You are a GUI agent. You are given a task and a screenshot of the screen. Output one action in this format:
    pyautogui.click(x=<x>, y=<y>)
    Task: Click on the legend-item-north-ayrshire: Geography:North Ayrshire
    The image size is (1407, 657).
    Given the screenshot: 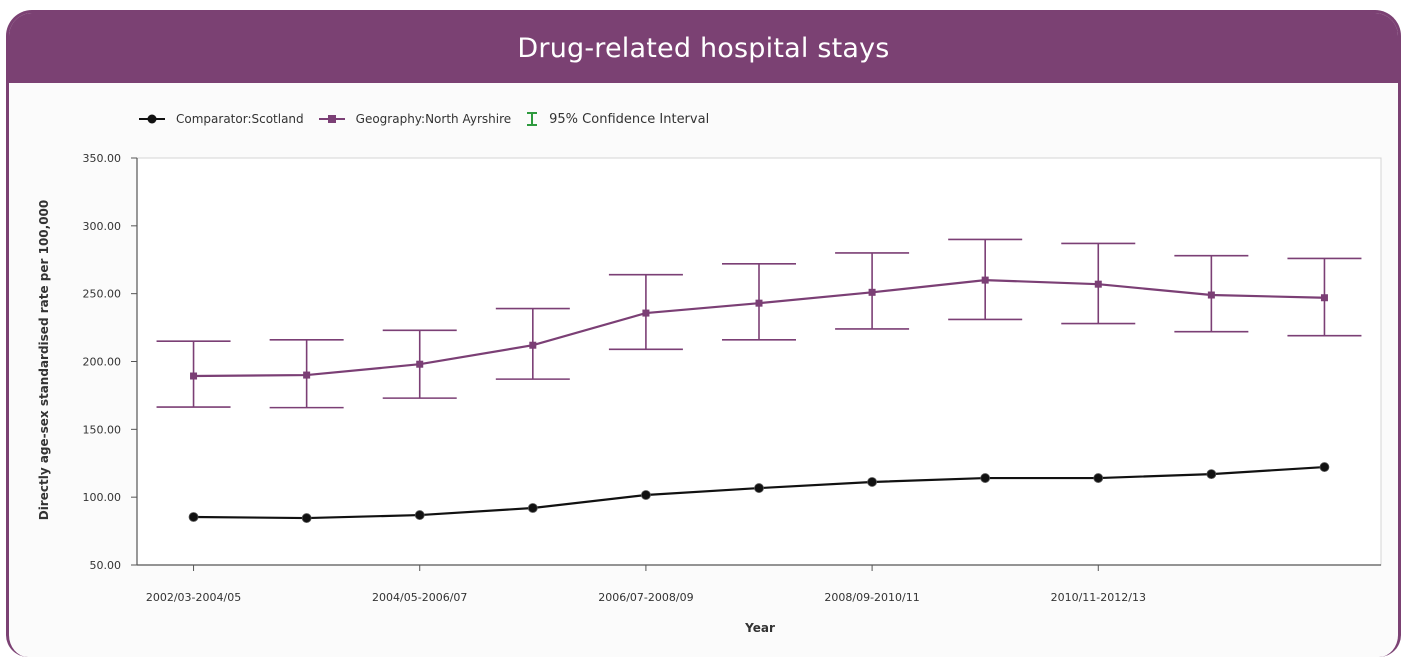 What is the action you would take?
    pyautogui.click(x=414, y=119)
    